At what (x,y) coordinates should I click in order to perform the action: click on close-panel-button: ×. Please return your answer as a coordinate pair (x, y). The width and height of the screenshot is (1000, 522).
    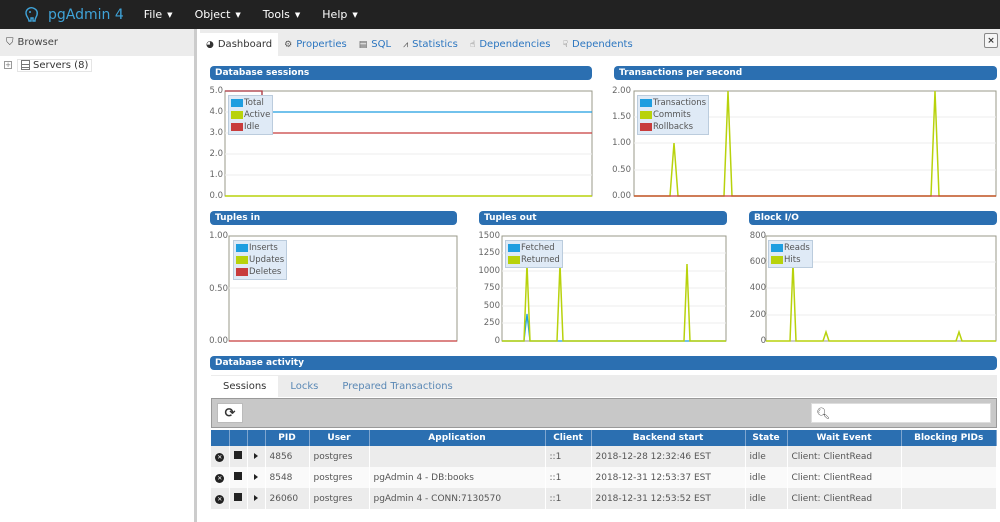
    Looking at the image, I should click on (991, 40).